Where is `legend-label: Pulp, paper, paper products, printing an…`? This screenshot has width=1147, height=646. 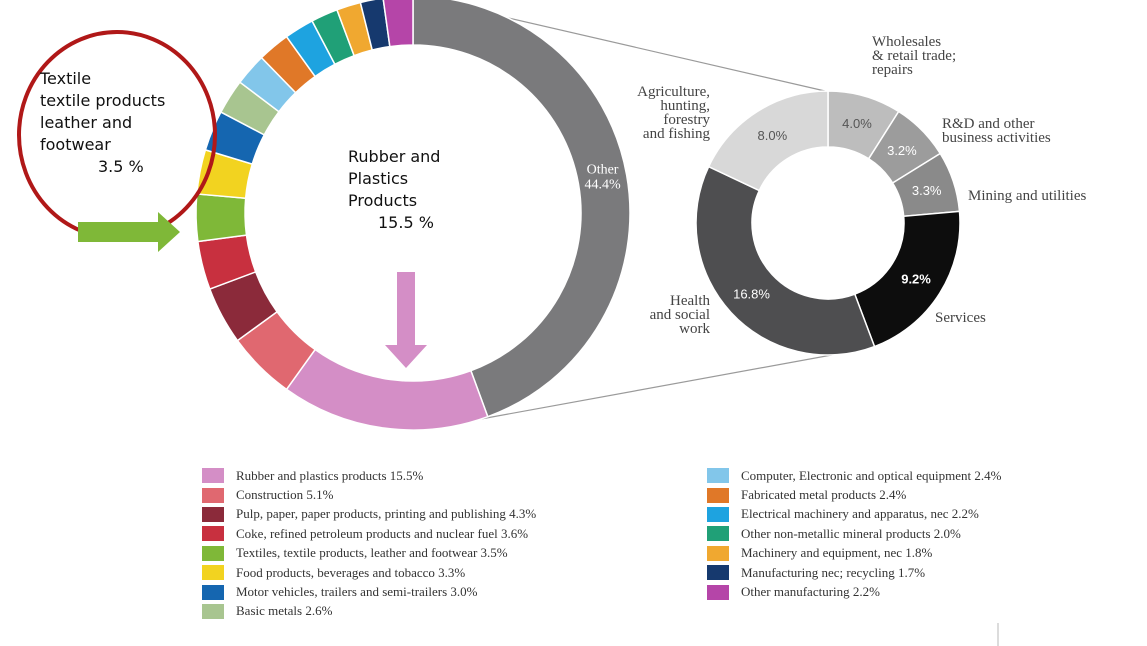 legend-label: Pulp, paper, paper products, printing an… is located at coordinates (386, 514).